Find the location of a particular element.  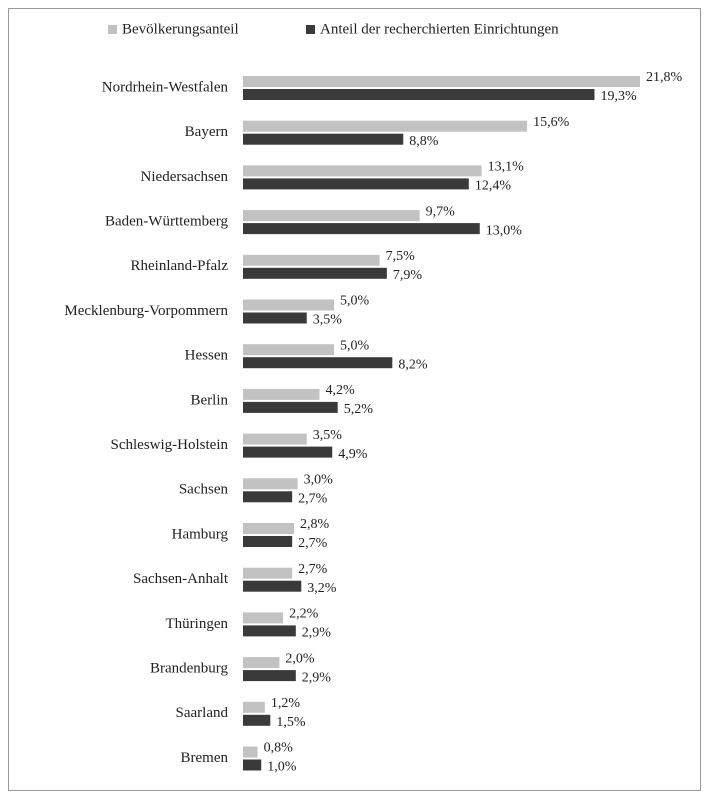

category-label: Hessen is located at coordinates (207, 356).